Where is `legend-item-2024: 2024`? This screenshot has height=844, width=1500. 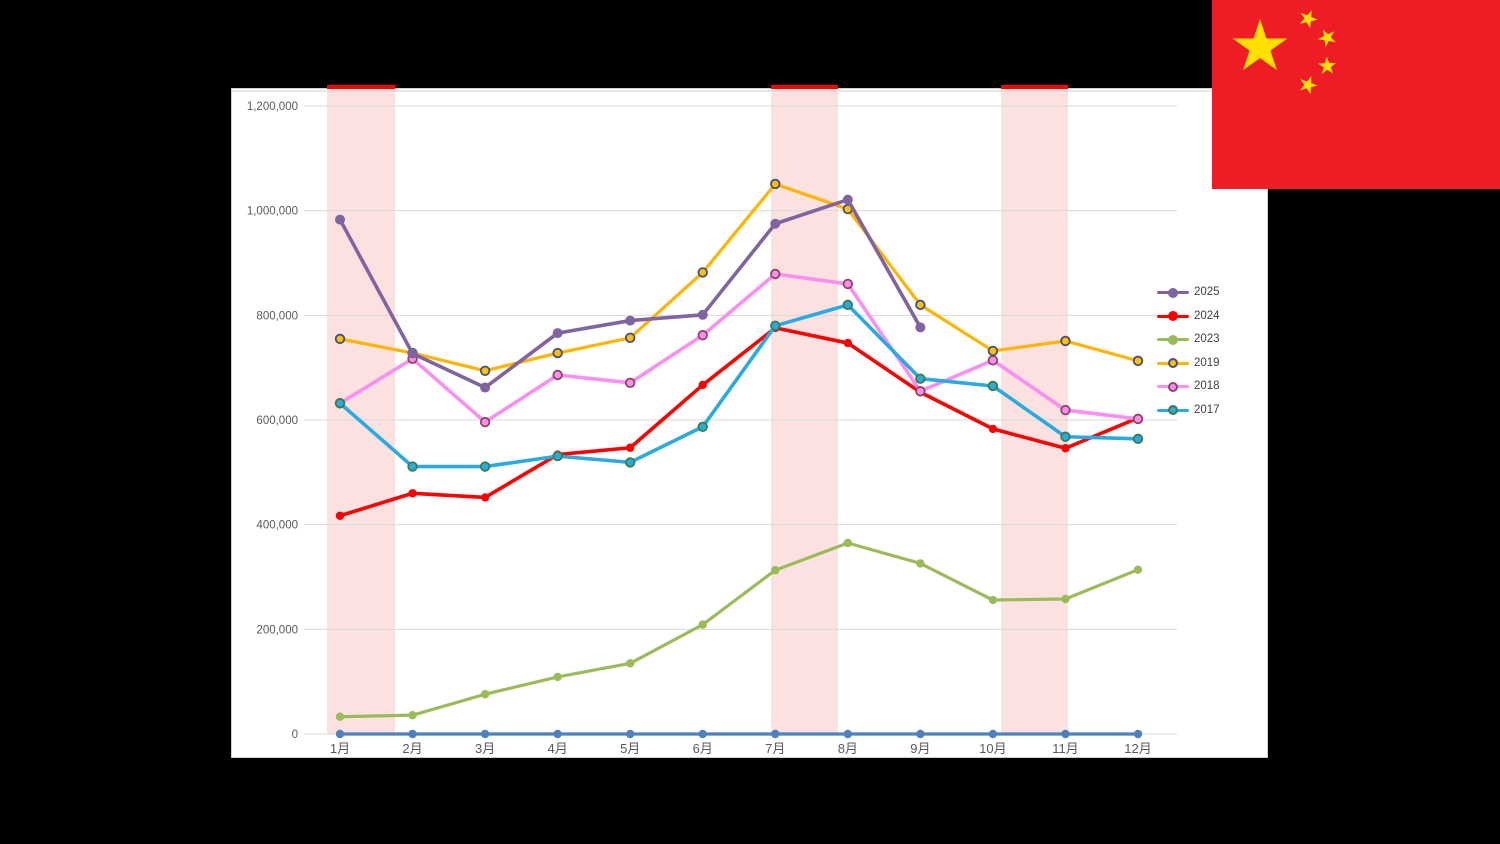 legend-item-2024: 2024 is located at coordinates (1188, 317).